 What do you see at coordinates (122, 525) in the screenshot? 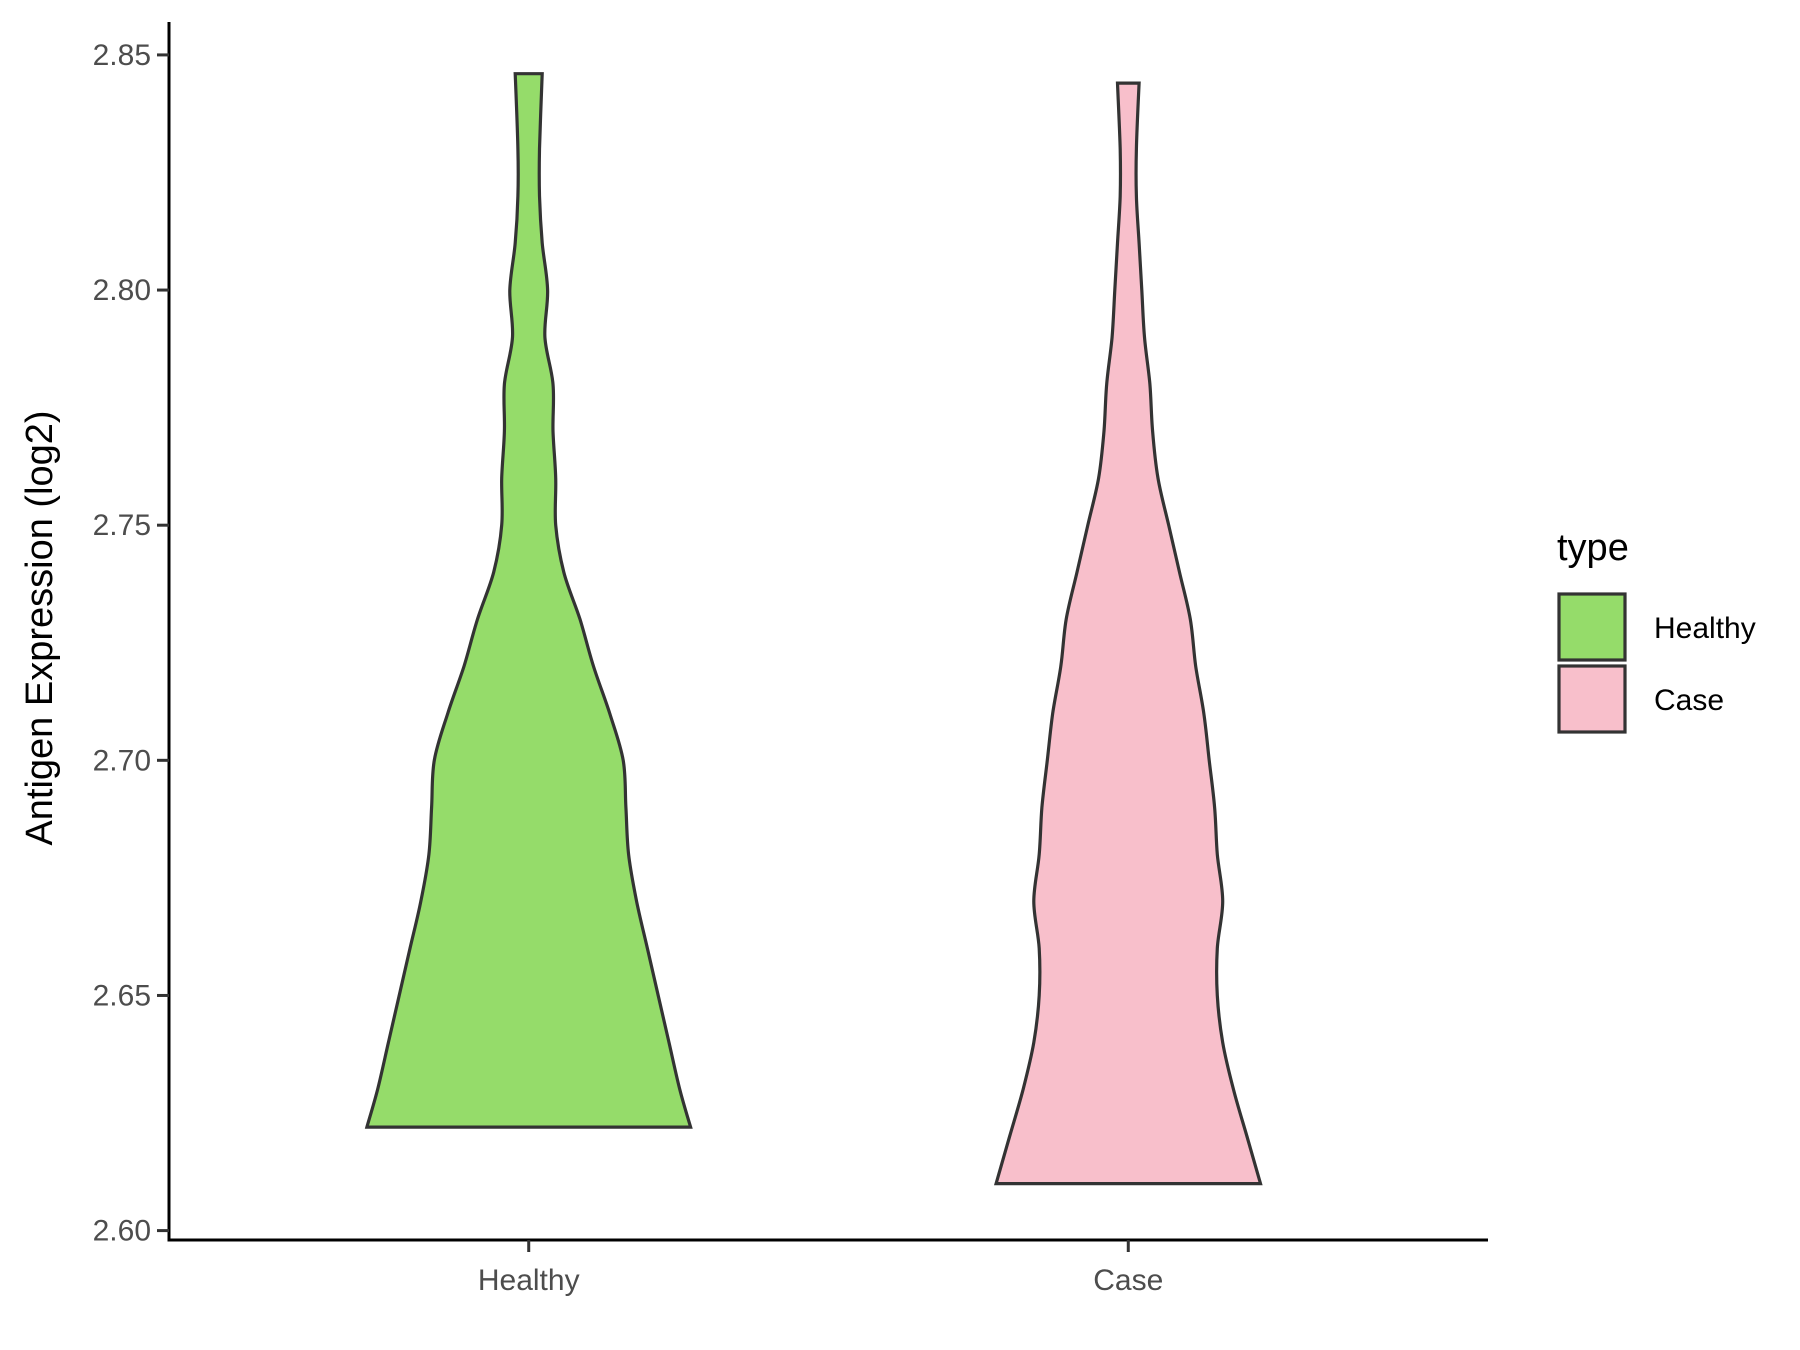
I see `y-tick-label: 2.75` at bounding box center [122, 525].